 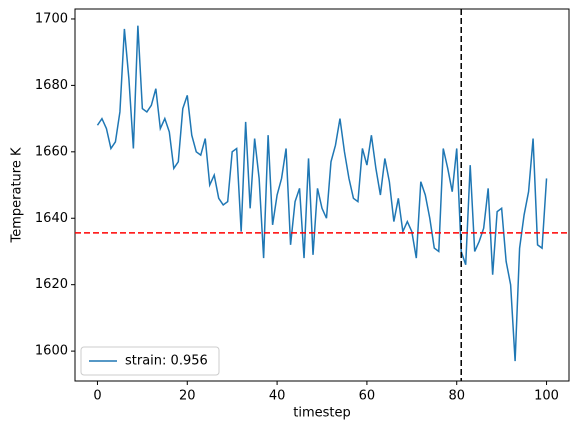 What do you see at coordinates (51, 284) in the screenshot?
I see `y-tick-label: 1620` at bounding box center [51, 284].